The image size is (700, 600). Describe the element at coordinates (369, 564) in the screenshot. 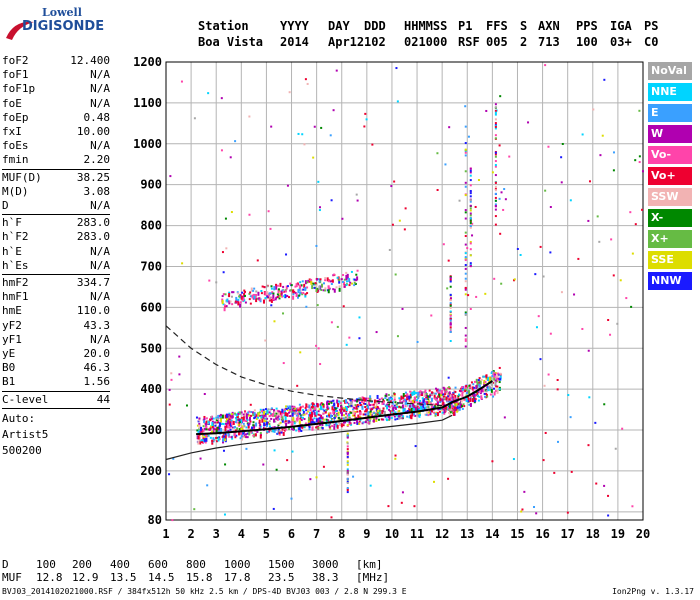

I see `muf-table-unit: [km]` at that location.